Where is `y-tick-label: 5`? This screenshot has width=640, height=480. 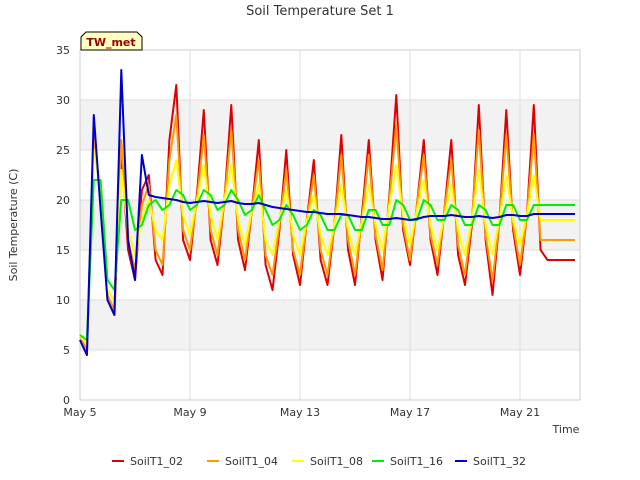 y-tick-label: 5 is located at coordinates (66, 350).